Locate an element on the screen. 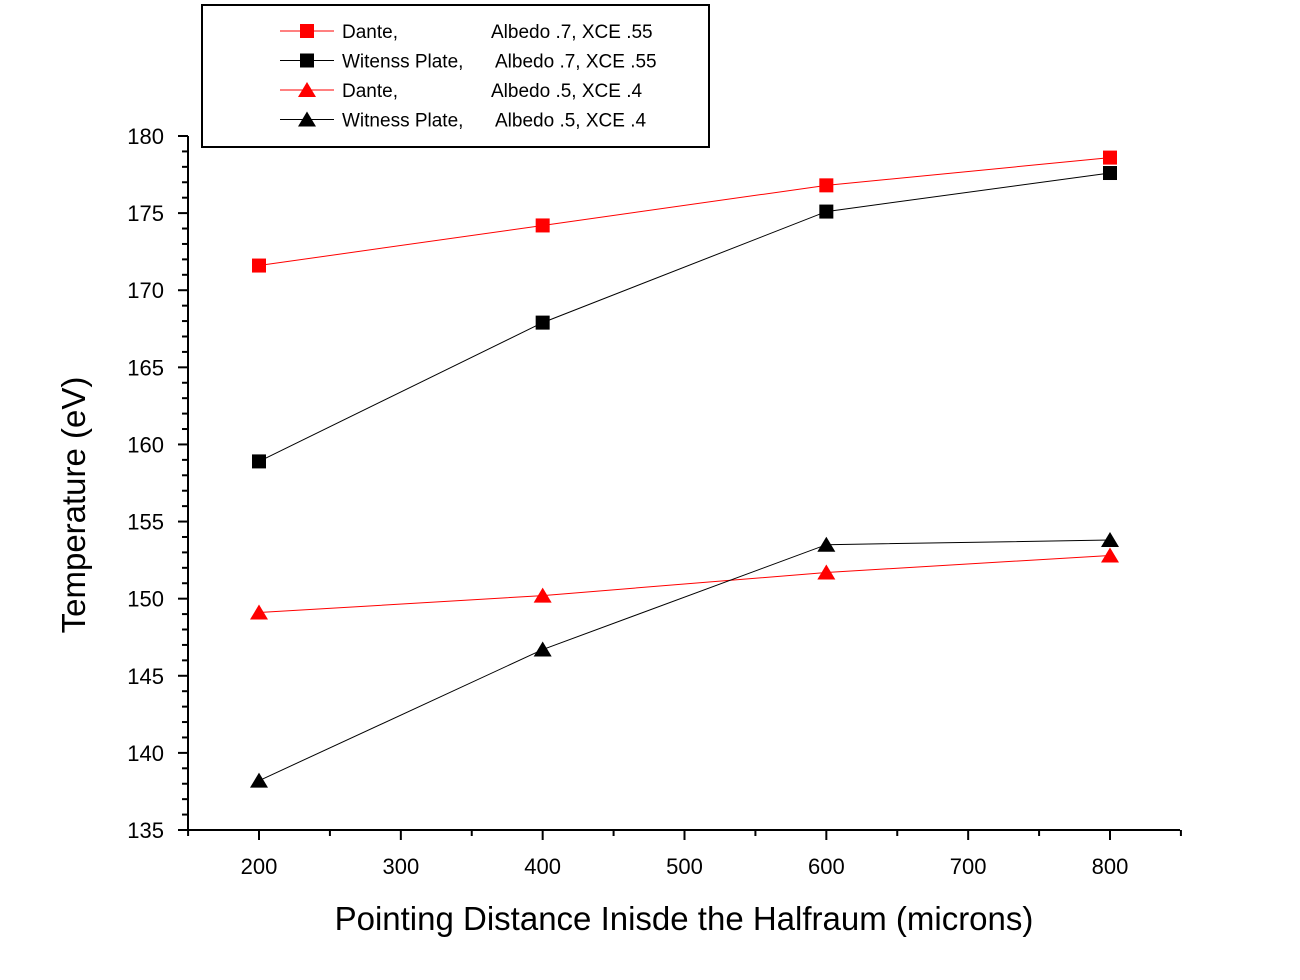 The image size is (1300, 980). x-tick-label: 700 is located at coordinates (968, 866).